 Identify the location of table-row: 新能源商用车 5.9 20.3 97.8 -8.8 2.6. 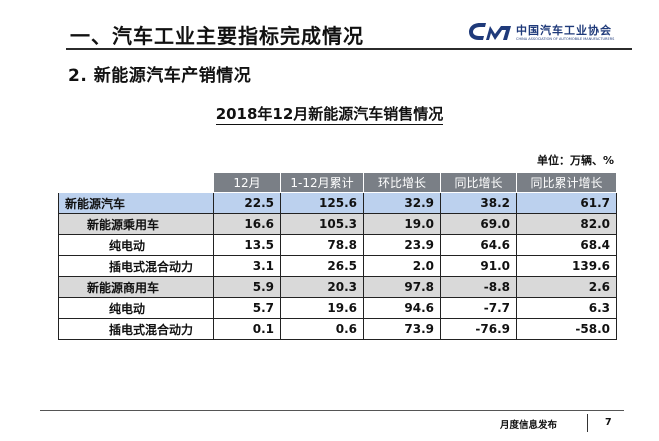
(337, 287).